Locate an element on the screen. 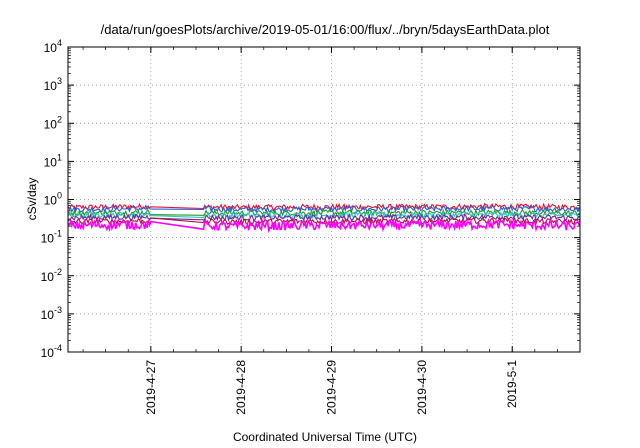 This screenshot has height=448, width=640. y-tick-label: 10³ is located at coordinates (53, 84).